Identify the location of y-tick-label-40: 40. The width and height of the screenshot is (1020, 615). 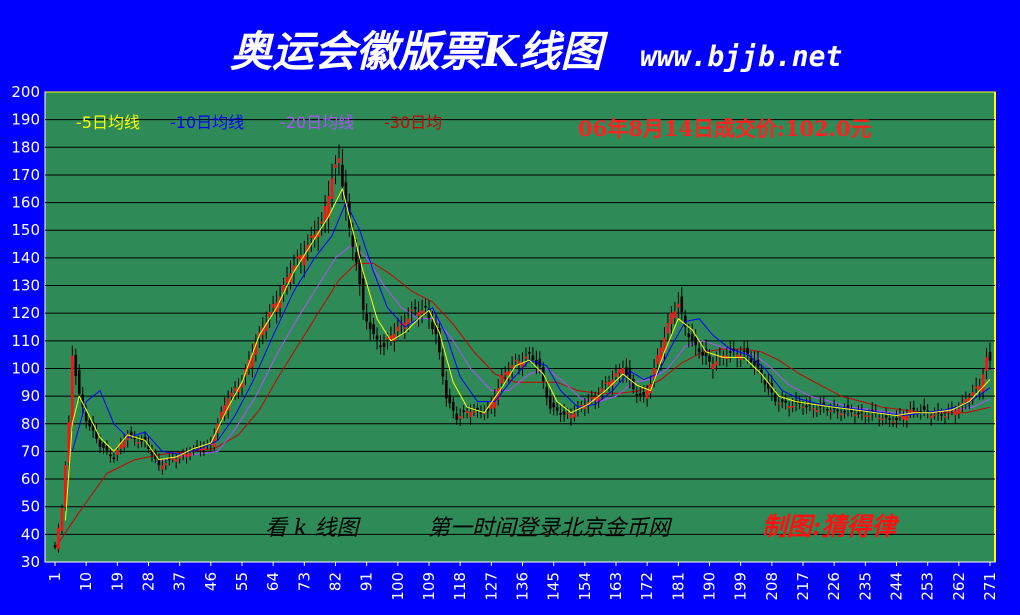
(30, 534).